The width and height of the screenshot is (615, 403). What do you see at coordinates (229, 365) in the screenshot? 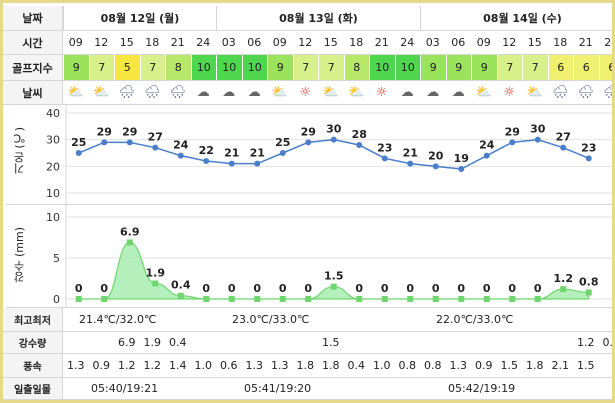
I see `wind-cell: 0.6` at bounding box center [229, 365].